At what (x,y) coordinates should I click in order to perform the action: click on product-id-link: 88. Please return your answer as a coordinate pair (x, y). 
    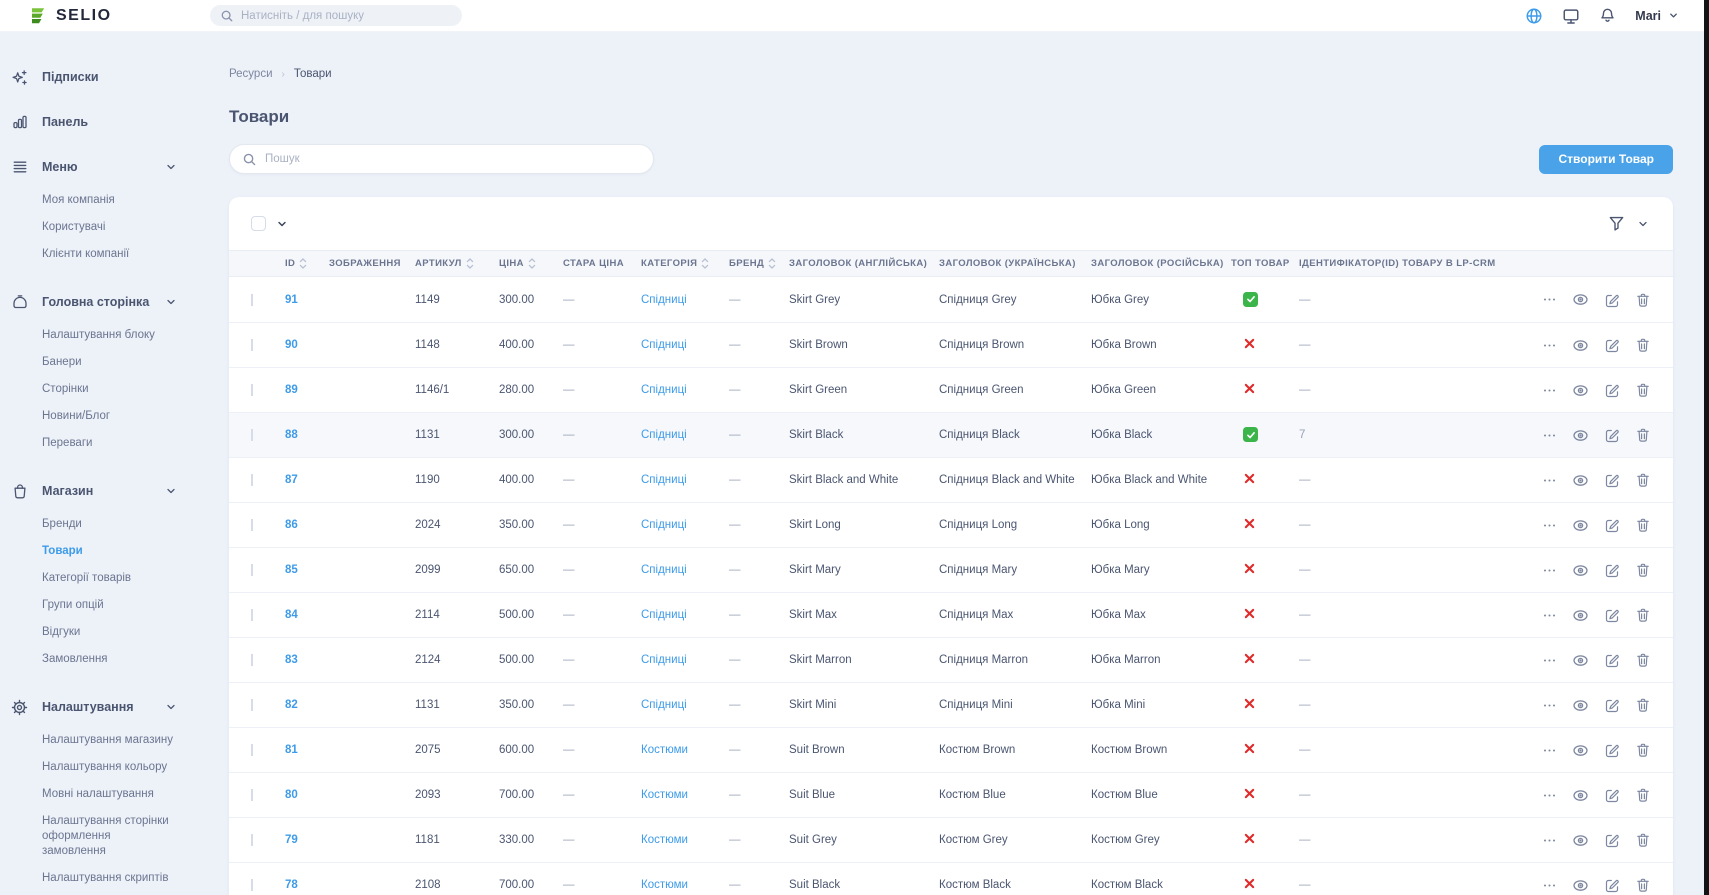
    Looking at the image, I should click on (291, 435).